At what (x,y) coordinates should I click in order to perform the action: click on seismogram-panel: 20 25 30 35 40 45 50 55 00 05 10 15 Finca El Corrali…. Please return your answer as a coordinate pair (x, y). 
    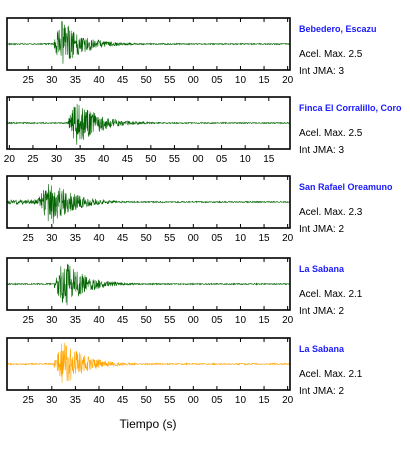
    Looking at the image, I should click on (203, 130).